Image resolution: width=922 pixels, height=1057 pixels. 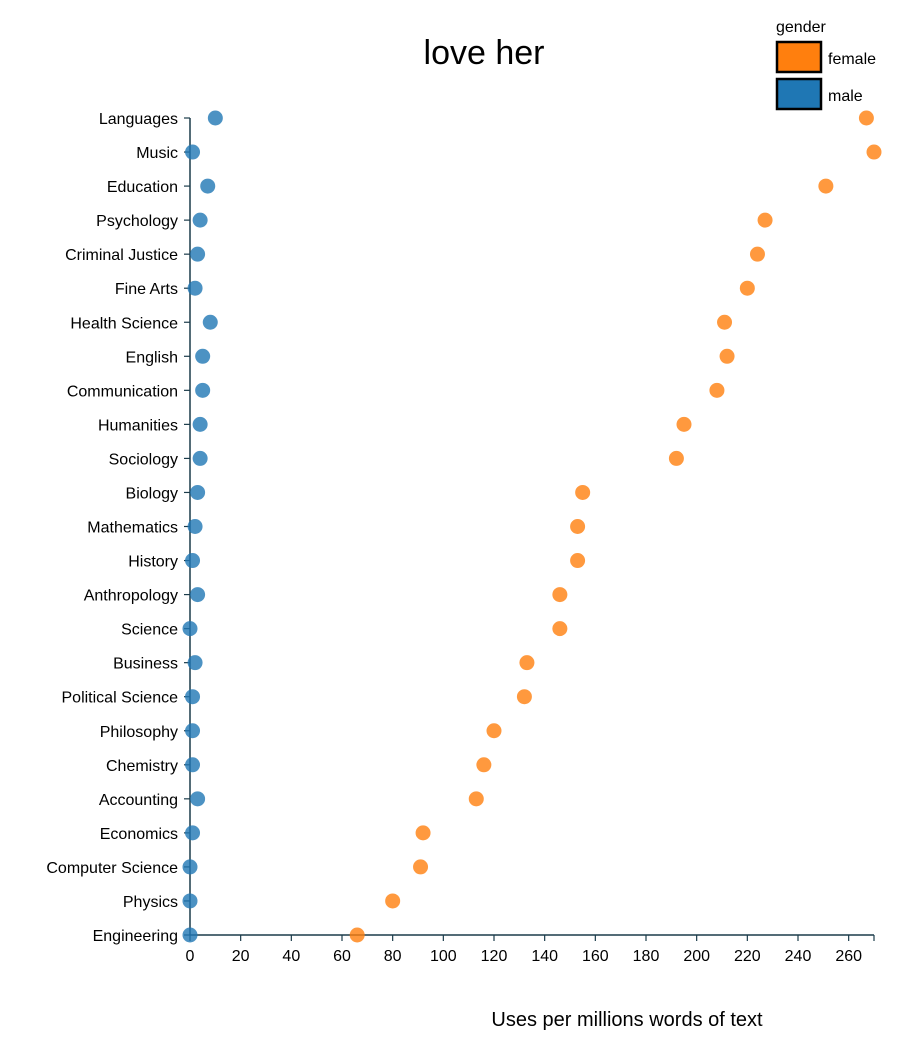 What do you see at coordinates (578, 561) in the screenshot?
I see `dot-female-history` at bounding box center [578, 561].